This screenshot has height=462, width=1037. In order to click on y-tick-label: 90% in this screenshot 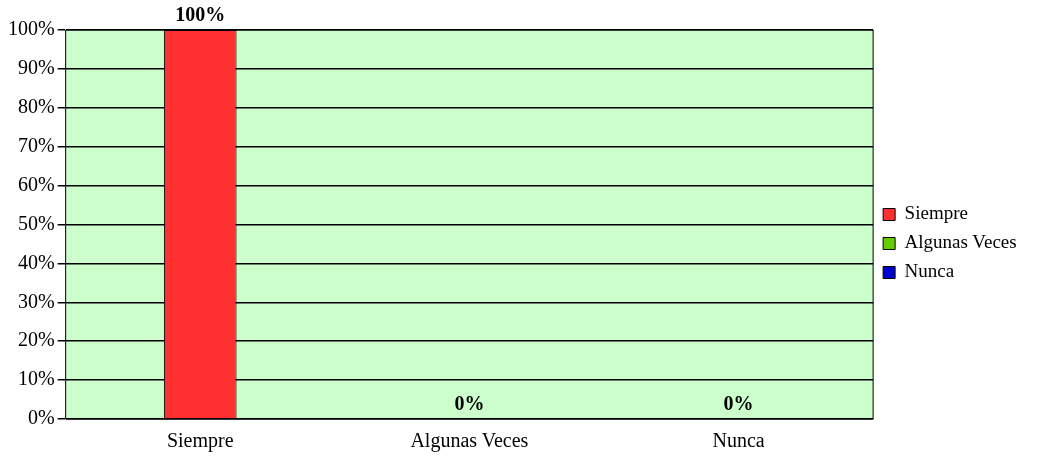, I will do `click(36, 67)`.